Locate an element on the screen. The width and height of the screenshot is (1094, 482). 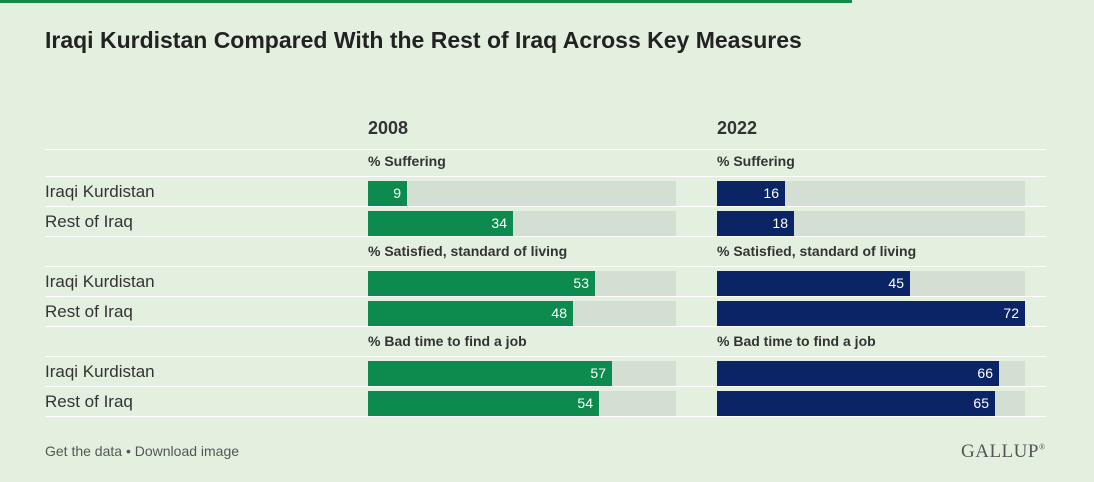
bar-value-label: 16 is located at coordinates (771, 193).